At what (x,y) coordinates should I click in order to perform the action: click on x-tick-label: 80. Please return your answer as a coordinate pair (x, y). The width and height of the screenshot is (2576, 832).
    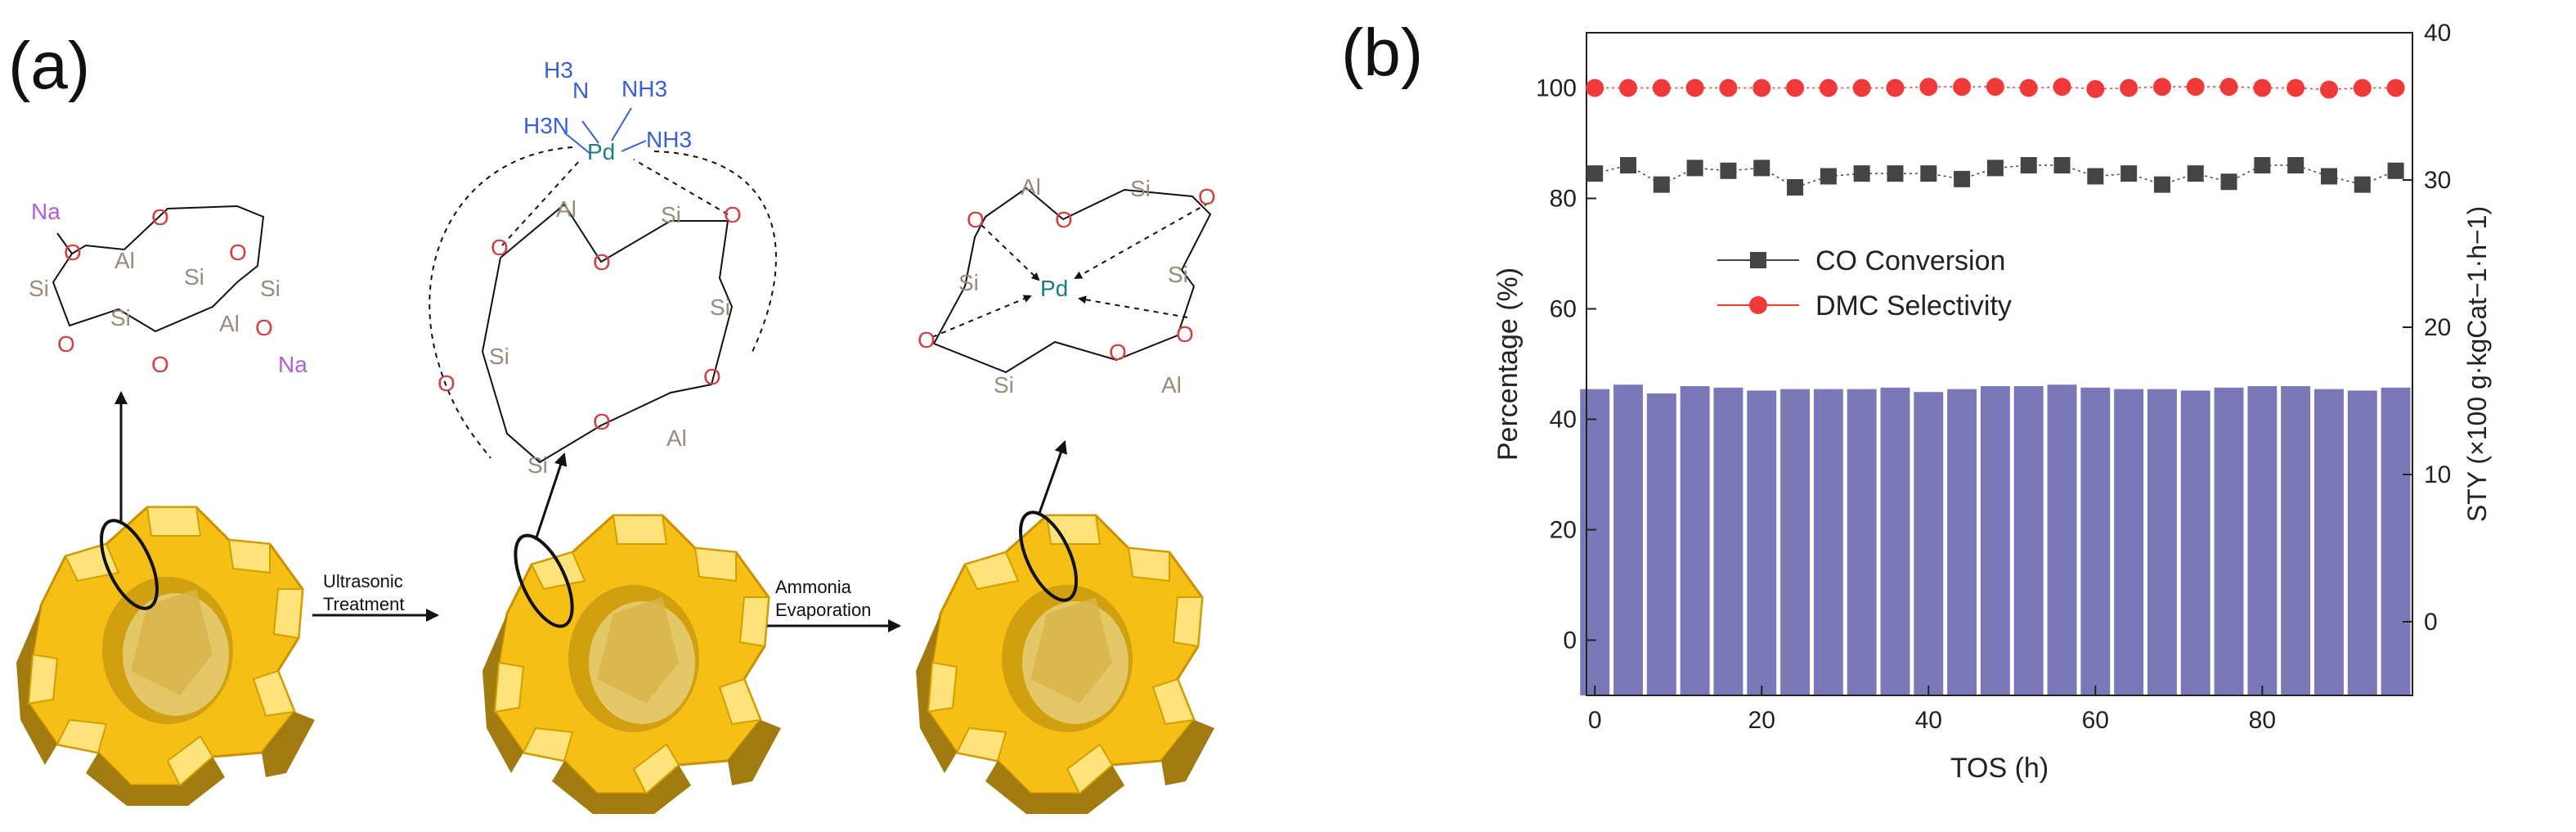
    Looking at the image, I should click on (2262, 720).